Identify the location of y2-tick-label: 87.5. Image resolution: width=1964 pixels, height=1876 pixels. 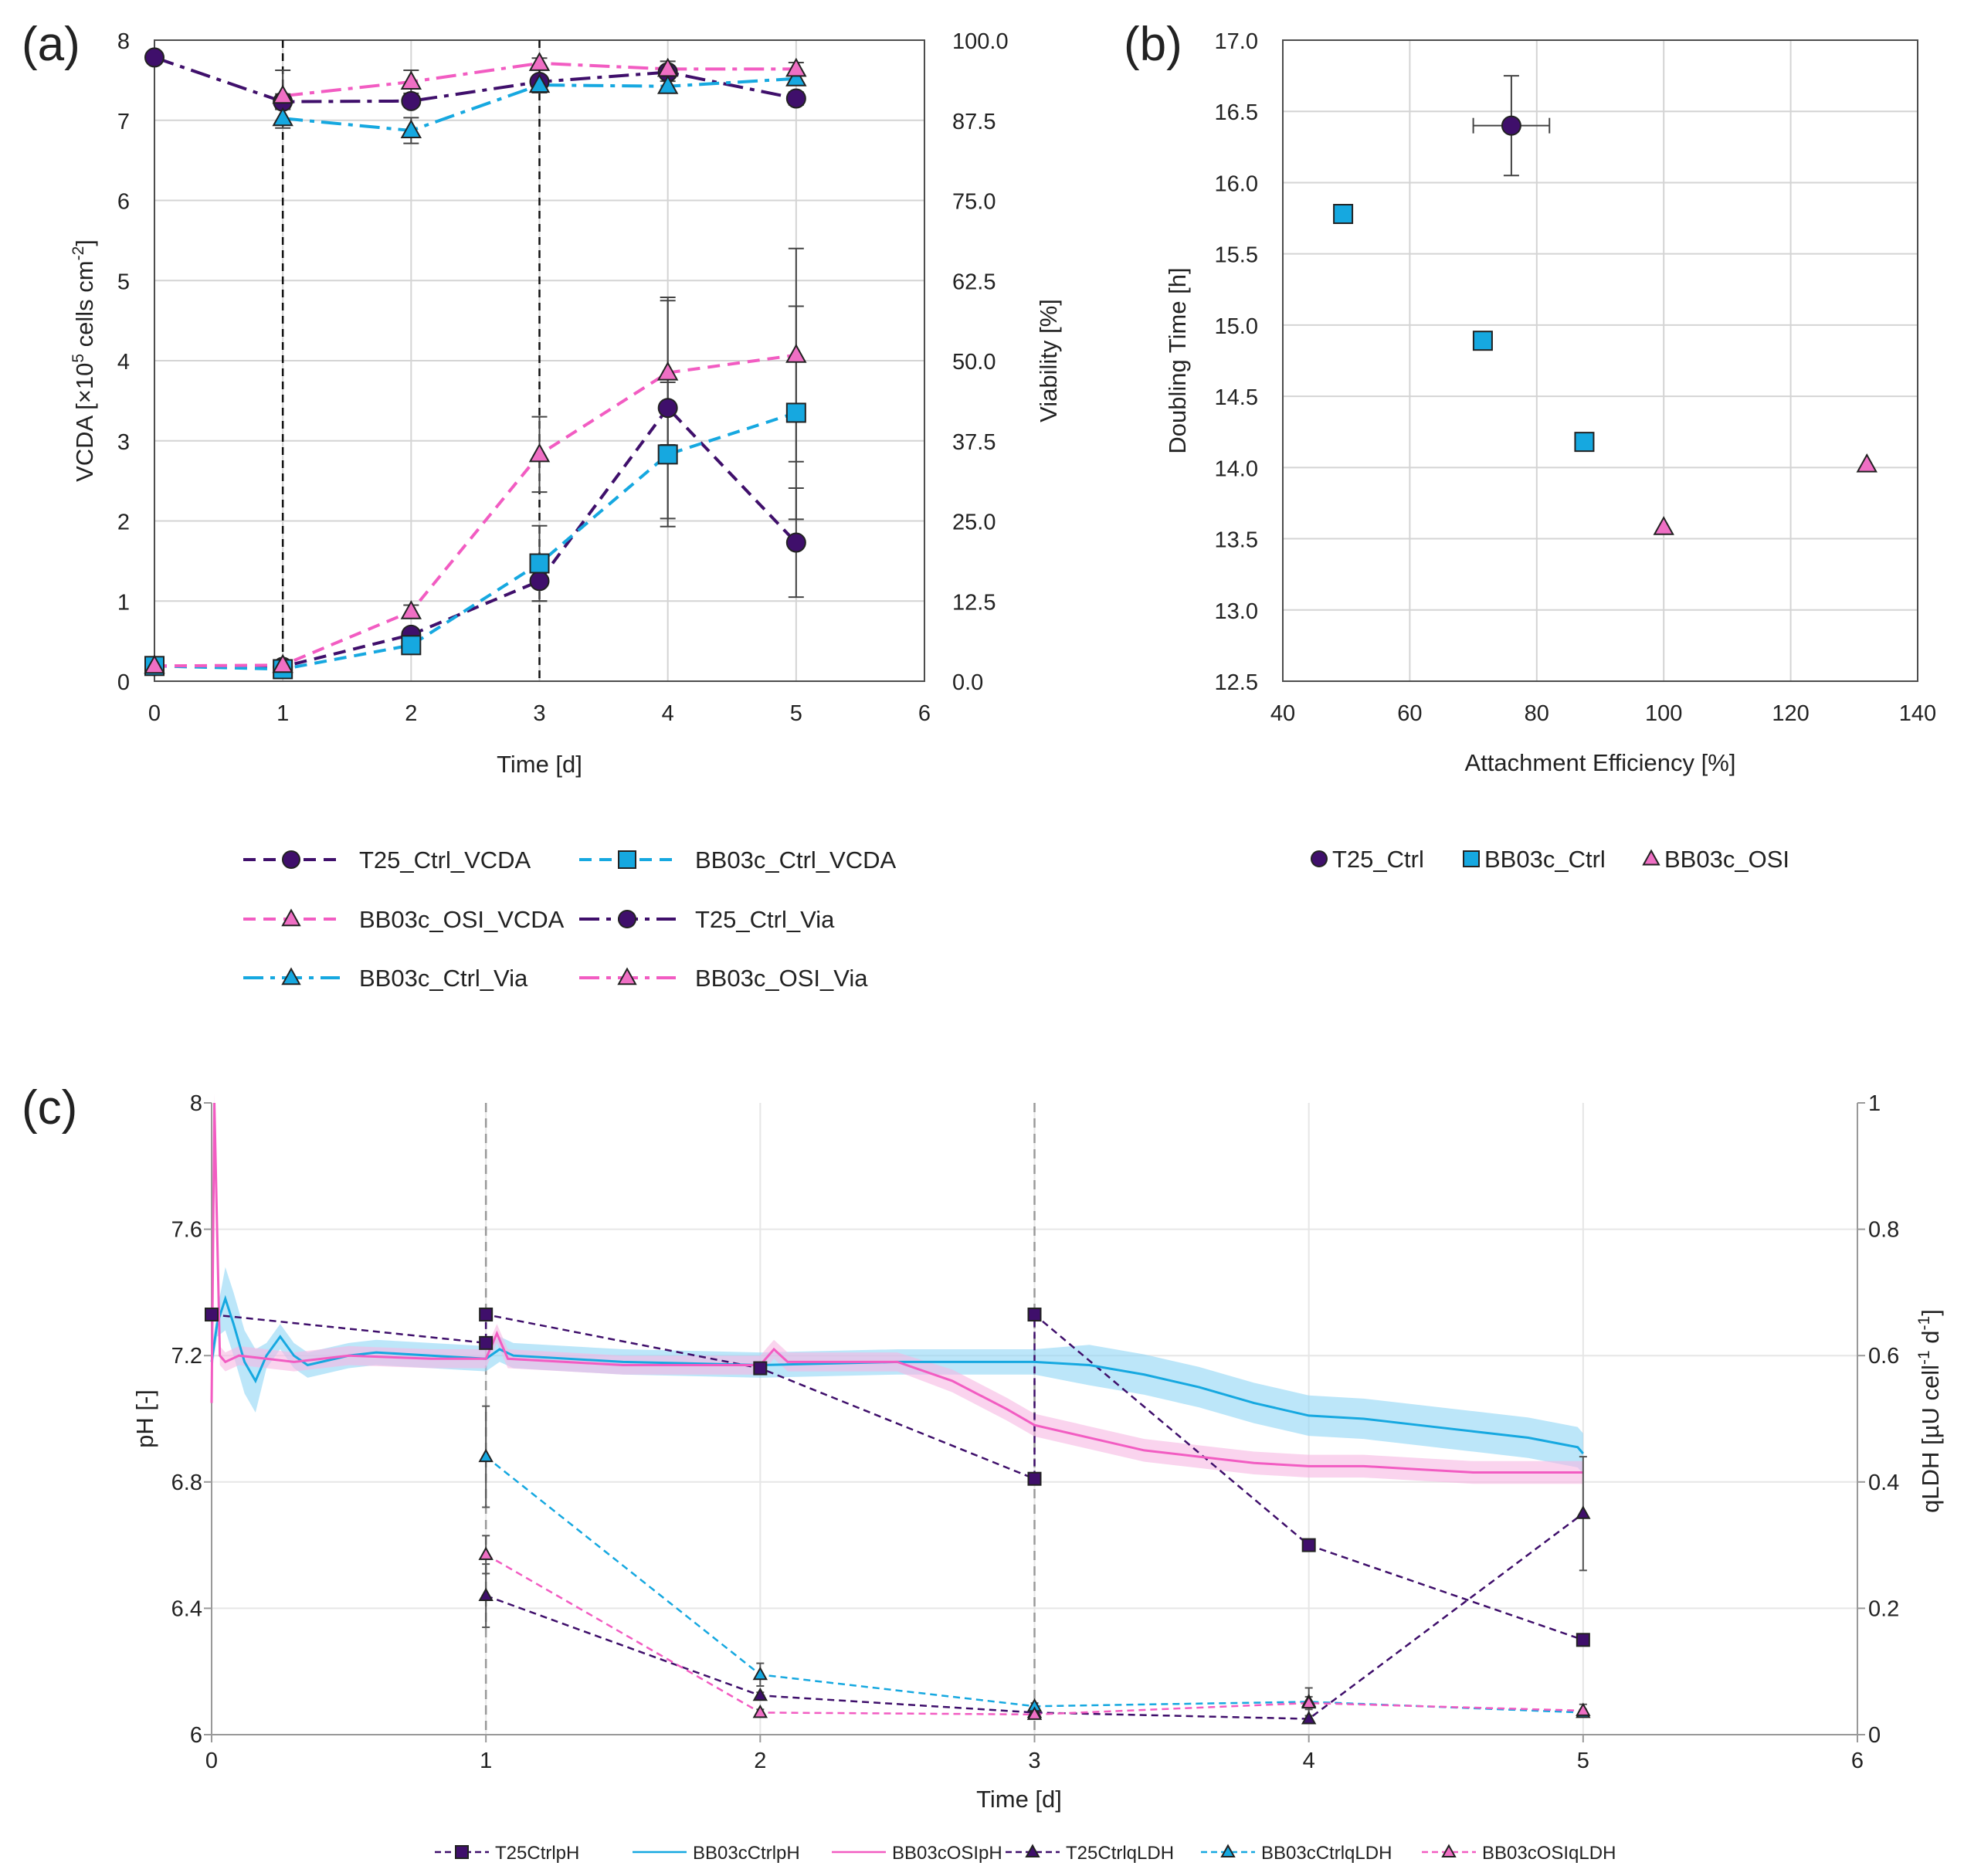
(974, 122).